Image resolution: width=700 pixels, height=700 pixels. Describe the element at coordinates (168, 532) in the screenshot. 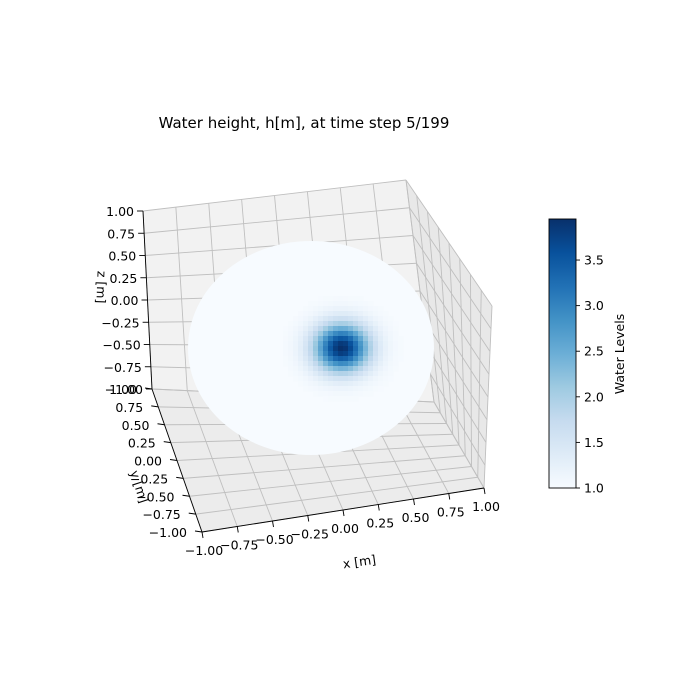

I see `y-tick-label: −1.00` at that location.